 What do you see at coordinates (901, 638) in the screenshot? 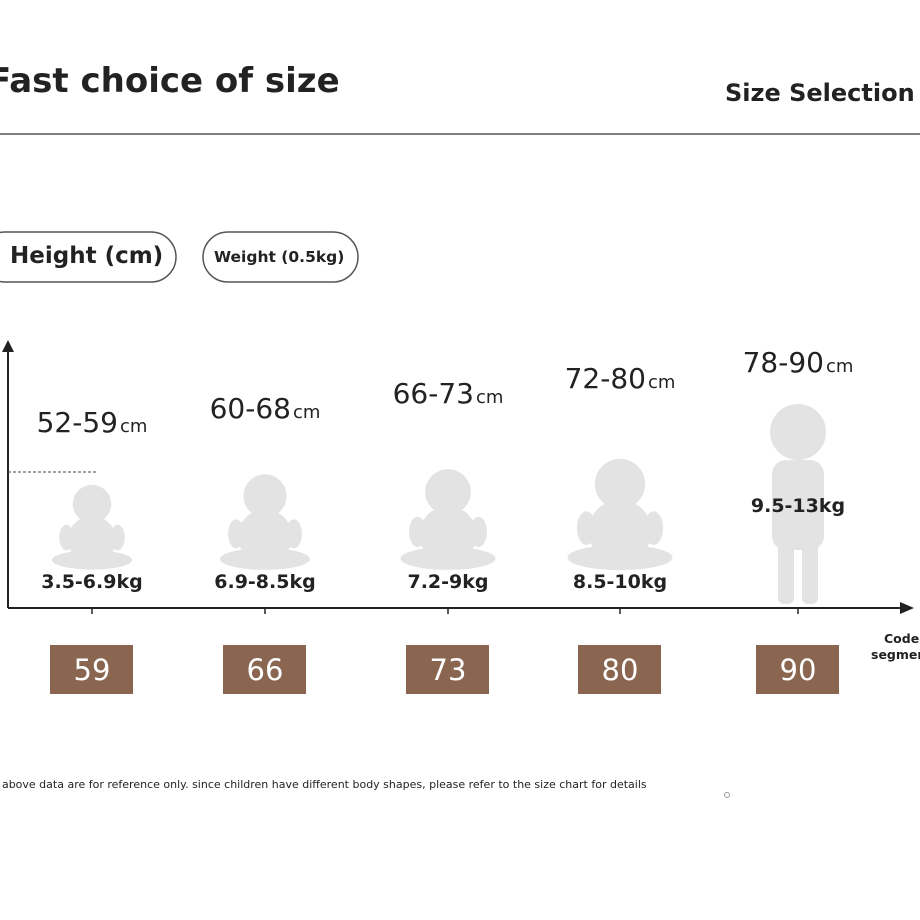
I see `axis-label: Code` at bounding box center [901, 638].